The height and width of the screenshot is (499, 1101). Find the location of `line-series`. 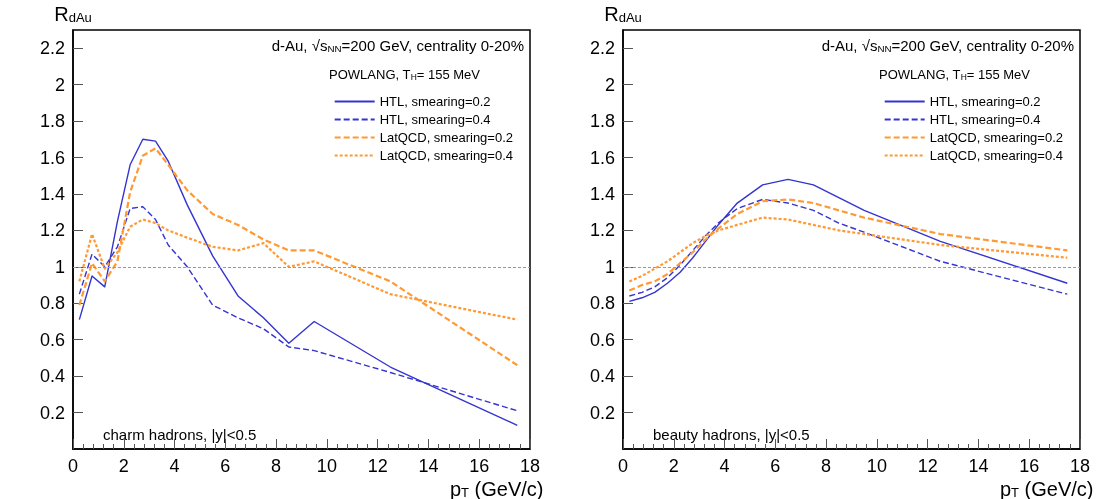

line-series is located at coordinates (848, 240).